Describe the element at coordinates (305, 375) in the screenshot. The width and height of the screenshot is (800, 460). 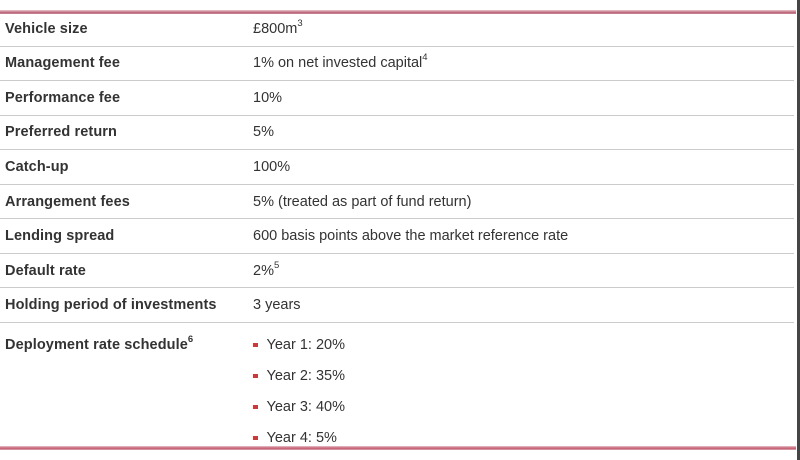
I see `list-item-text: Year 2: 35%` at that location.